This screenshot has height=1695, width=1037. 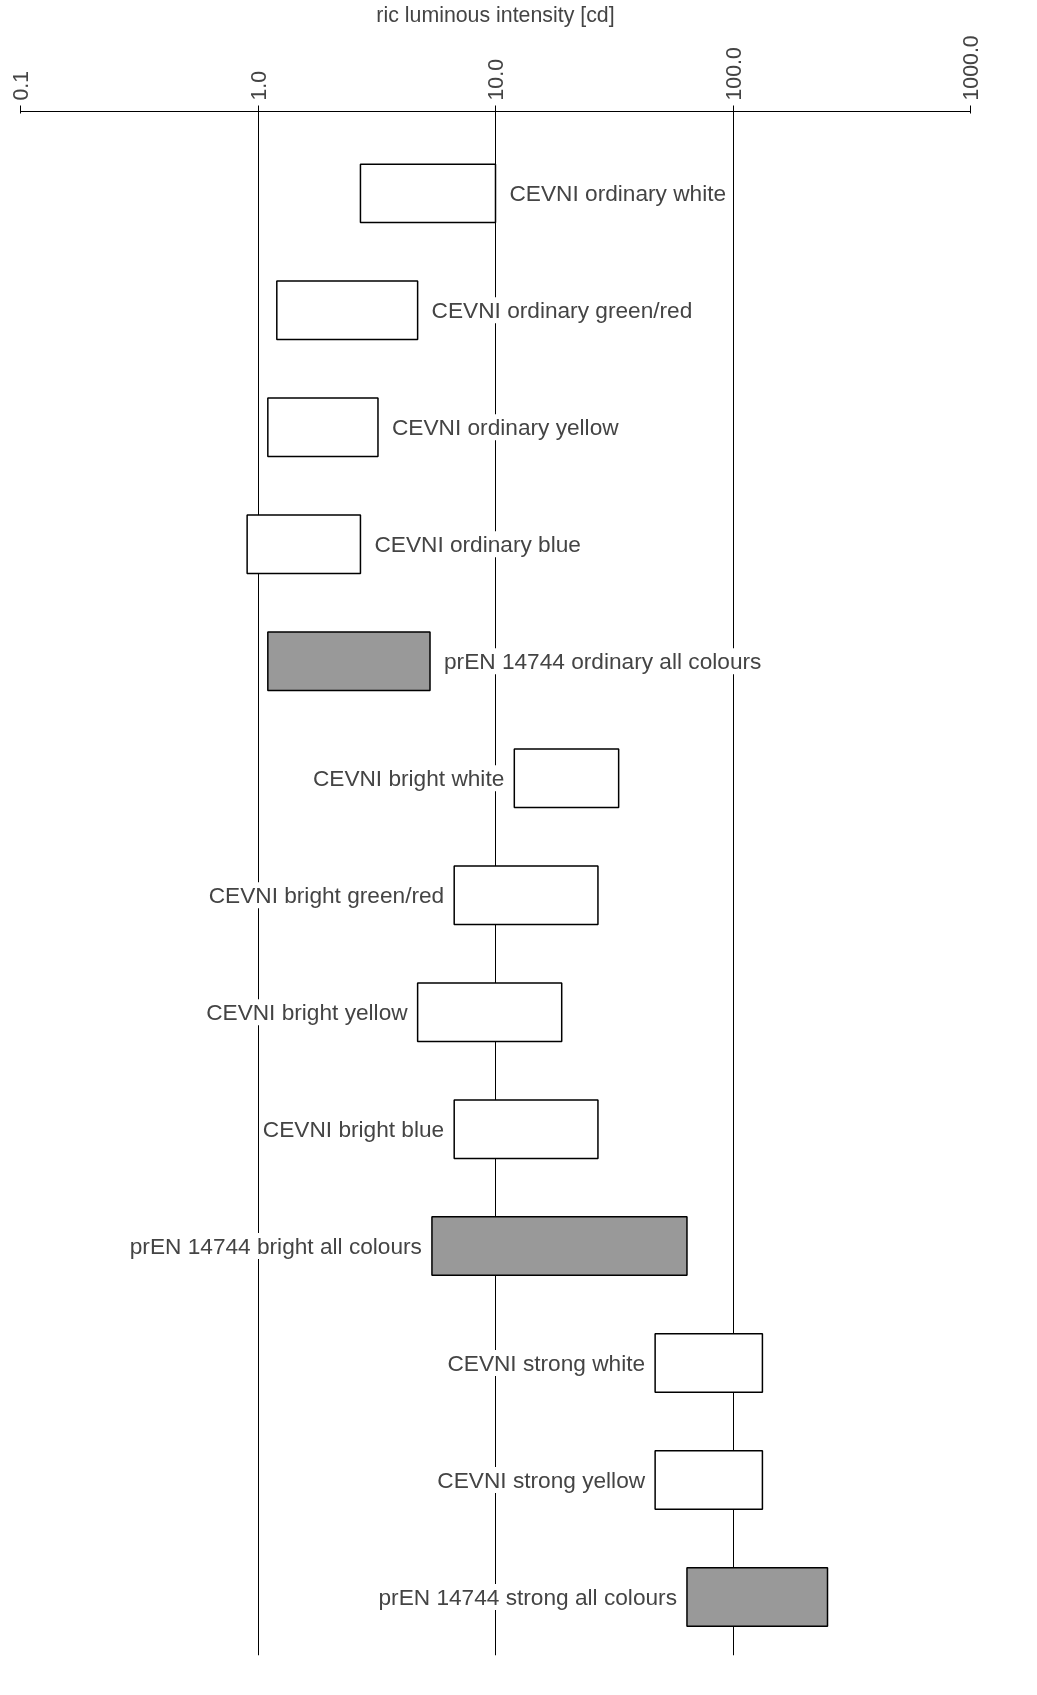 I want to click on x-tick-label: 1000.0, so click(x=971, y=68).